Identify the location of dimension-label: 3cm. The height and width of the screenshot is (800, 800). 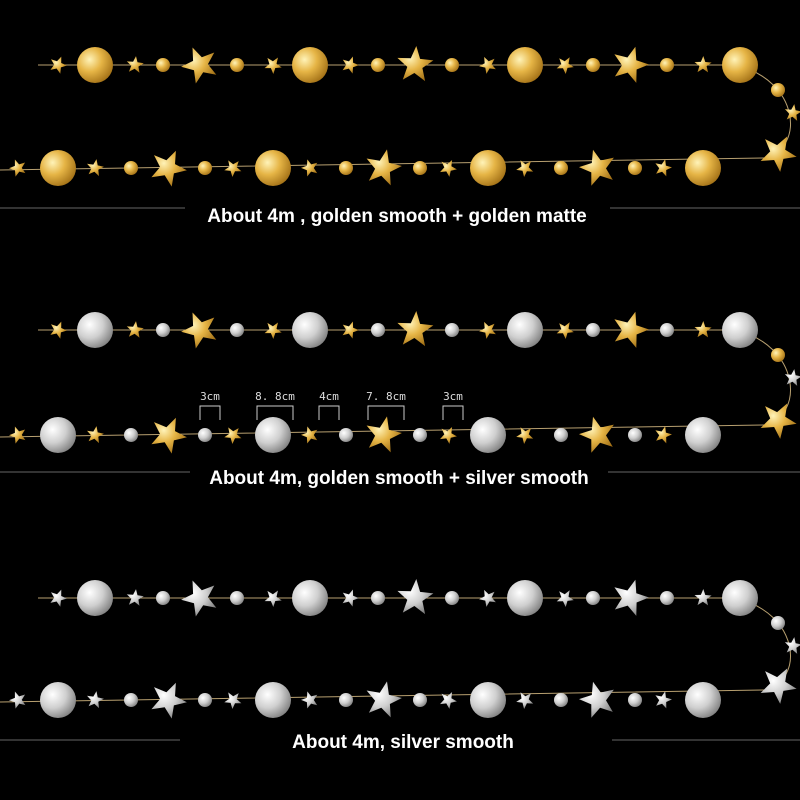
(453, 396).